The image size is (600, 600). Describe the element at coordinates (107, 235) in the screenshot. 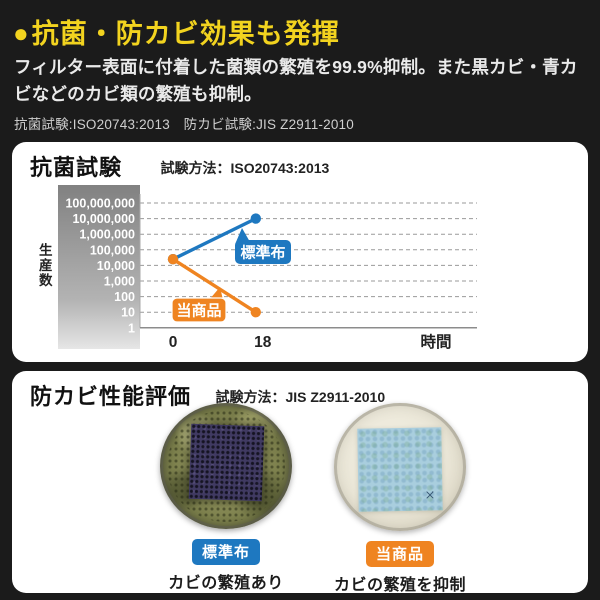

I see `y-tick-label: 1,000,000` at that location.